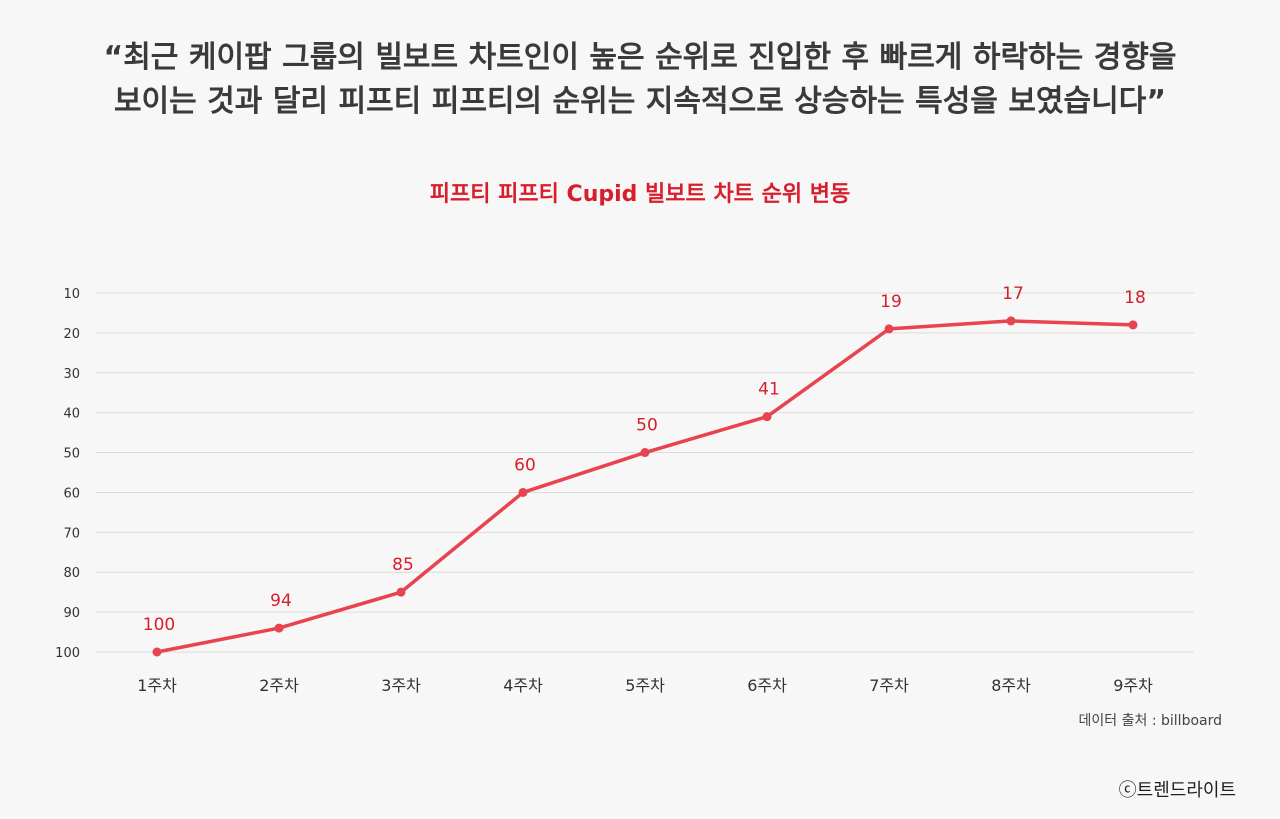 The image size is (1280, 819). I want to click on y-tick-label: 60, so click(71, 493).